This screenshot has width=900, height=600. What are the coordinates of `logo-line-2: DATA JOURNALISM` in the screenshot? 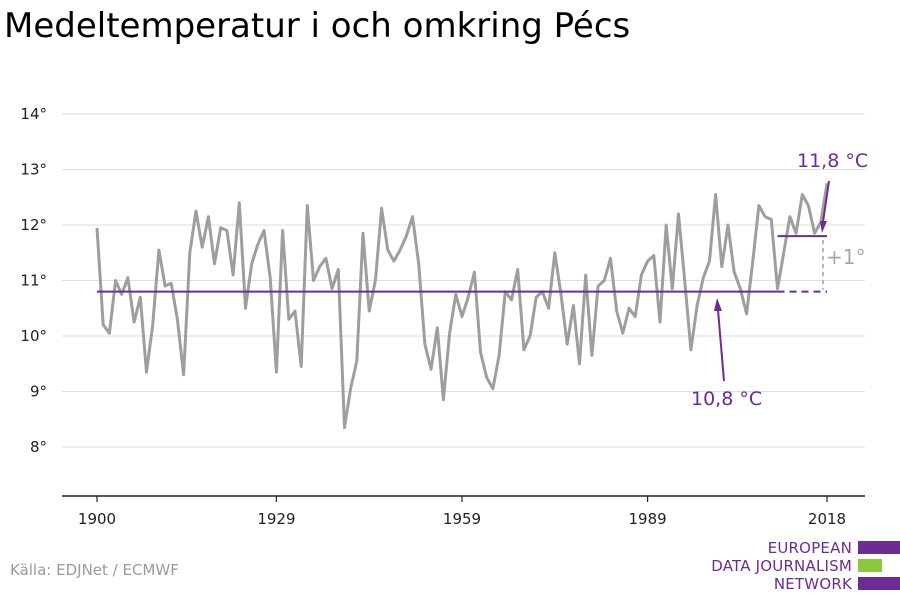 It's located at (781, 566).